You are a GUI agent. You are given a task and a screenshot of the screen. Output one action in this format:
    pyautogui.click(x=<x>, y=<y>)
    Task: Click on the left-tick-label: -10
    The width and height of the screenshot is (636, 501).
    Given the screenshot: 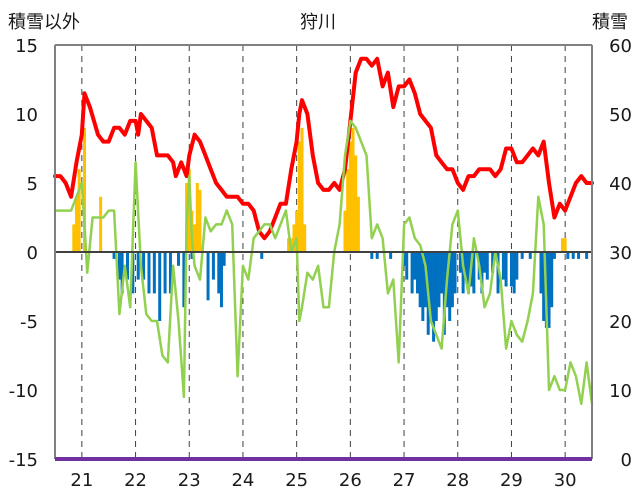 What is the action you would take?
    pyautogui.click(x=23, y=391)
    